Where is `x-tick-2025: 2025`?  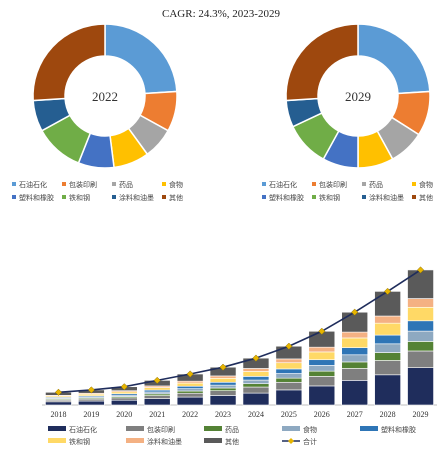
x-tick-2025: 2025 is located at coordinates (289, 414).